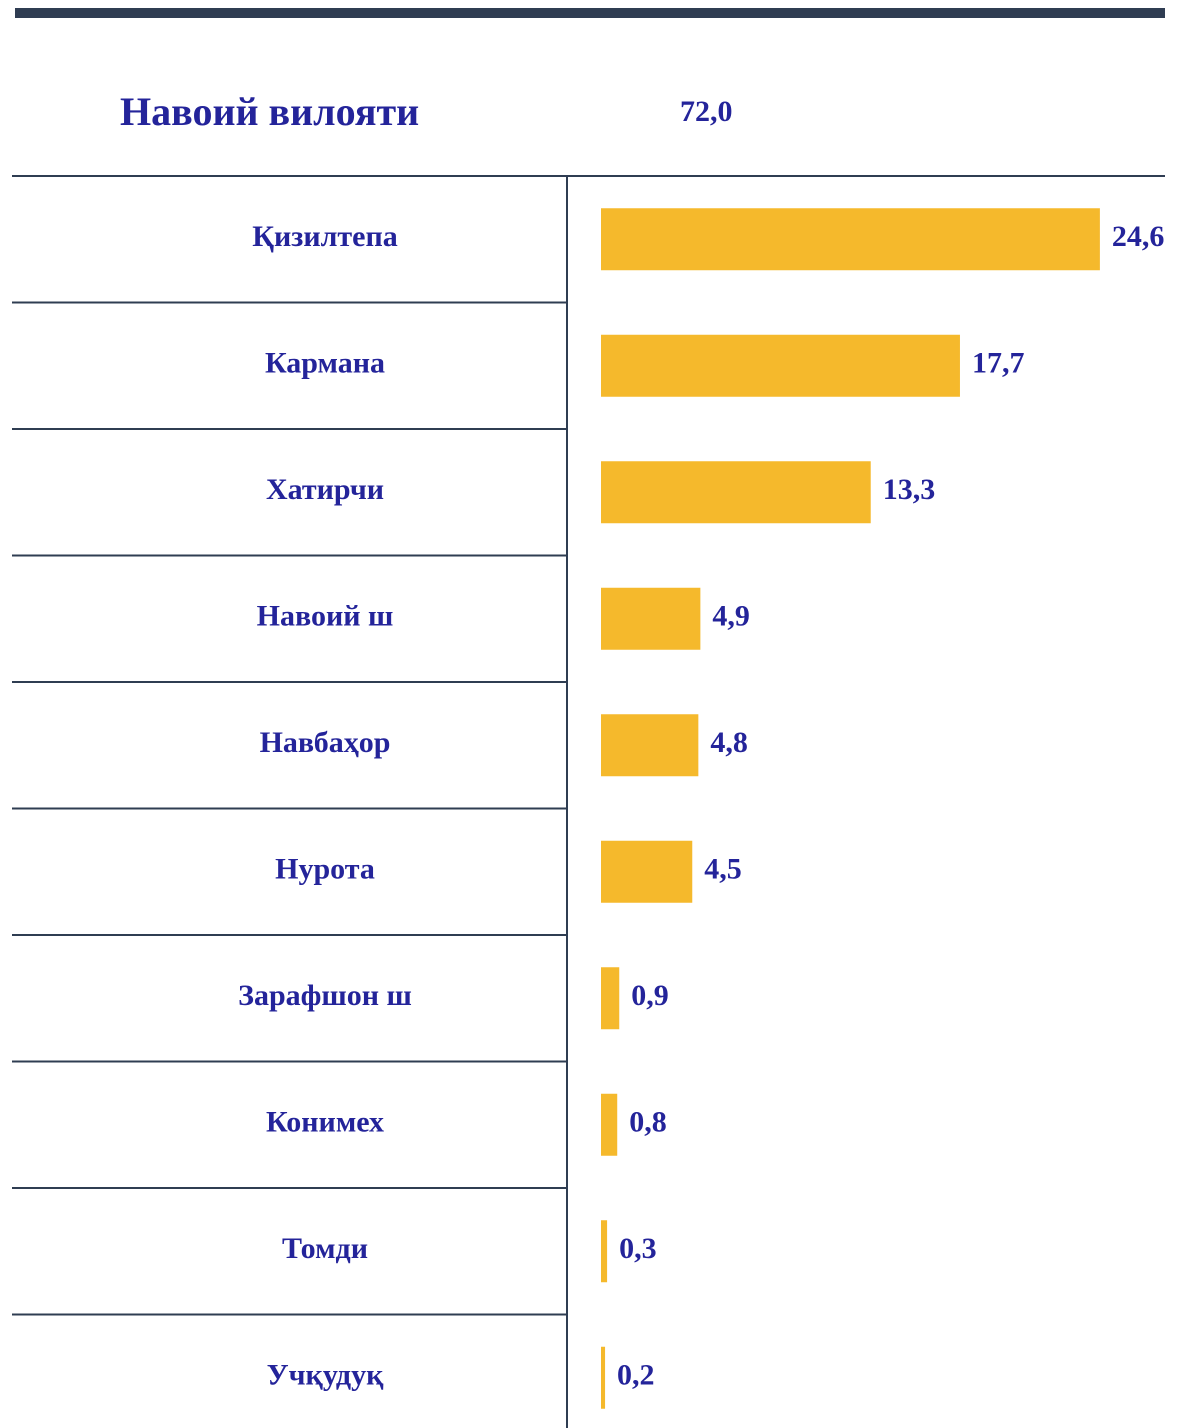  I want to click on category-label: Кармана, so click(325, 363).